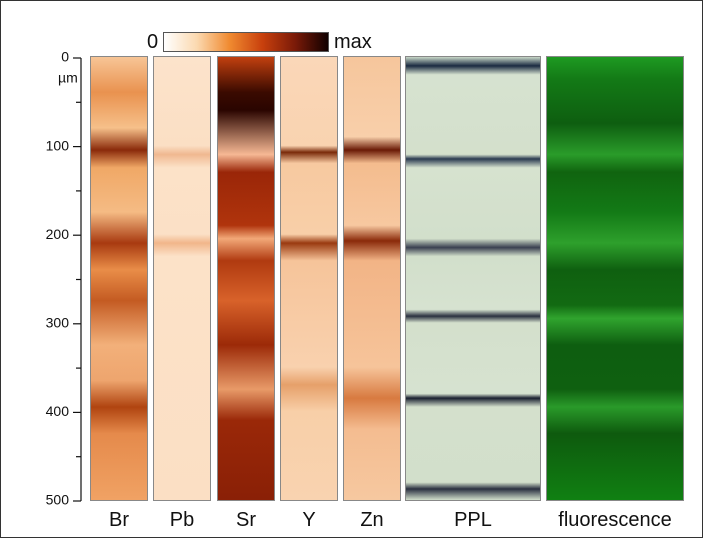 This screenshot has height=538, width=703. I want to click on panel-label: Sr, so click(246, 520).